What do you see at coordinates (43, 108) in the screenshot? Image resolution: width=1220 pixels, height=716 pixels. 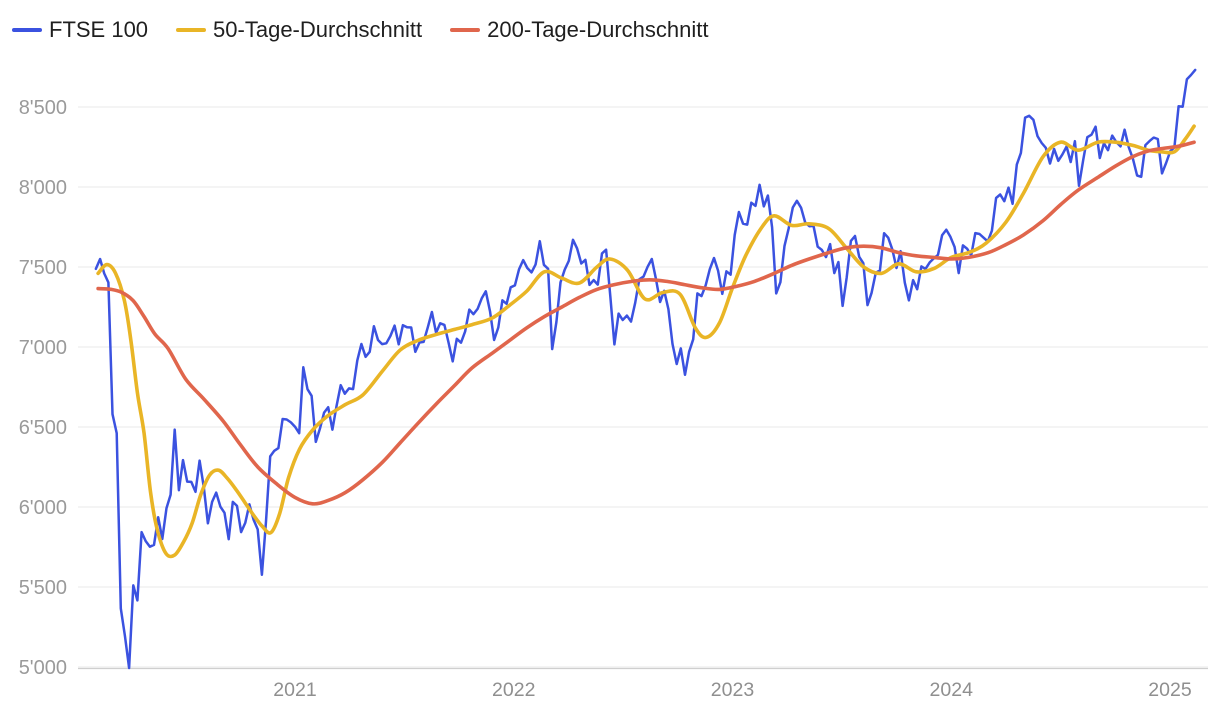 I see `y-tick-label: 8'500` at bounding box center [43, 108].